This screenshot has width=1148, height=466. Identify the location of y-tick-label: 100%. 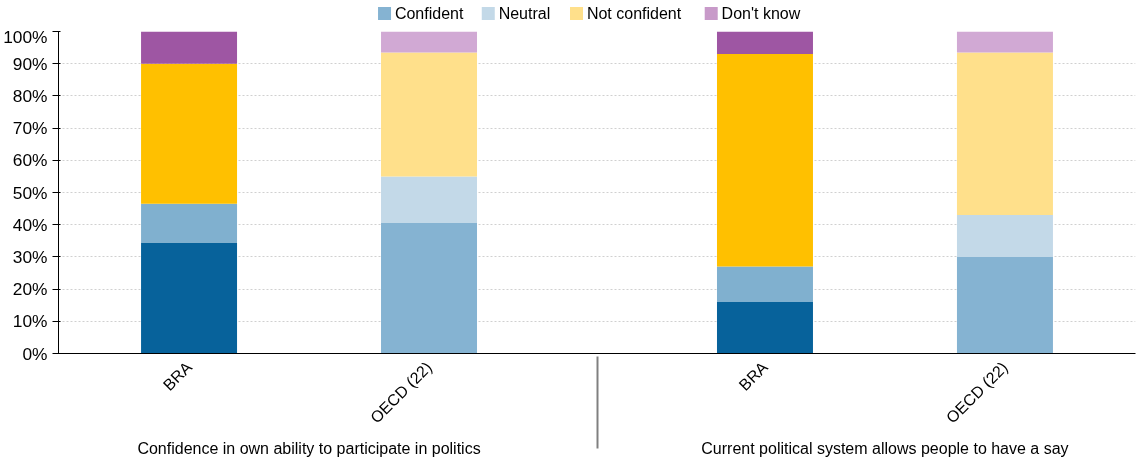
(25, 36).